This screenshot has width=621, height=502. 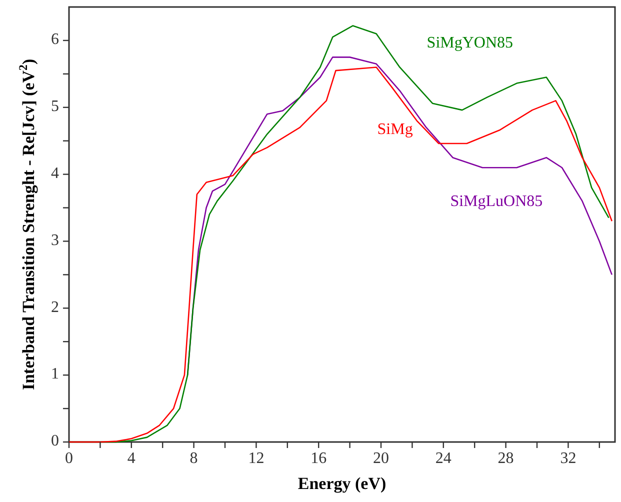 What do you see at coordinates (55, 240) in the screenshot?
I see `y-tick-label: 3` at bounding box center [55, 240].